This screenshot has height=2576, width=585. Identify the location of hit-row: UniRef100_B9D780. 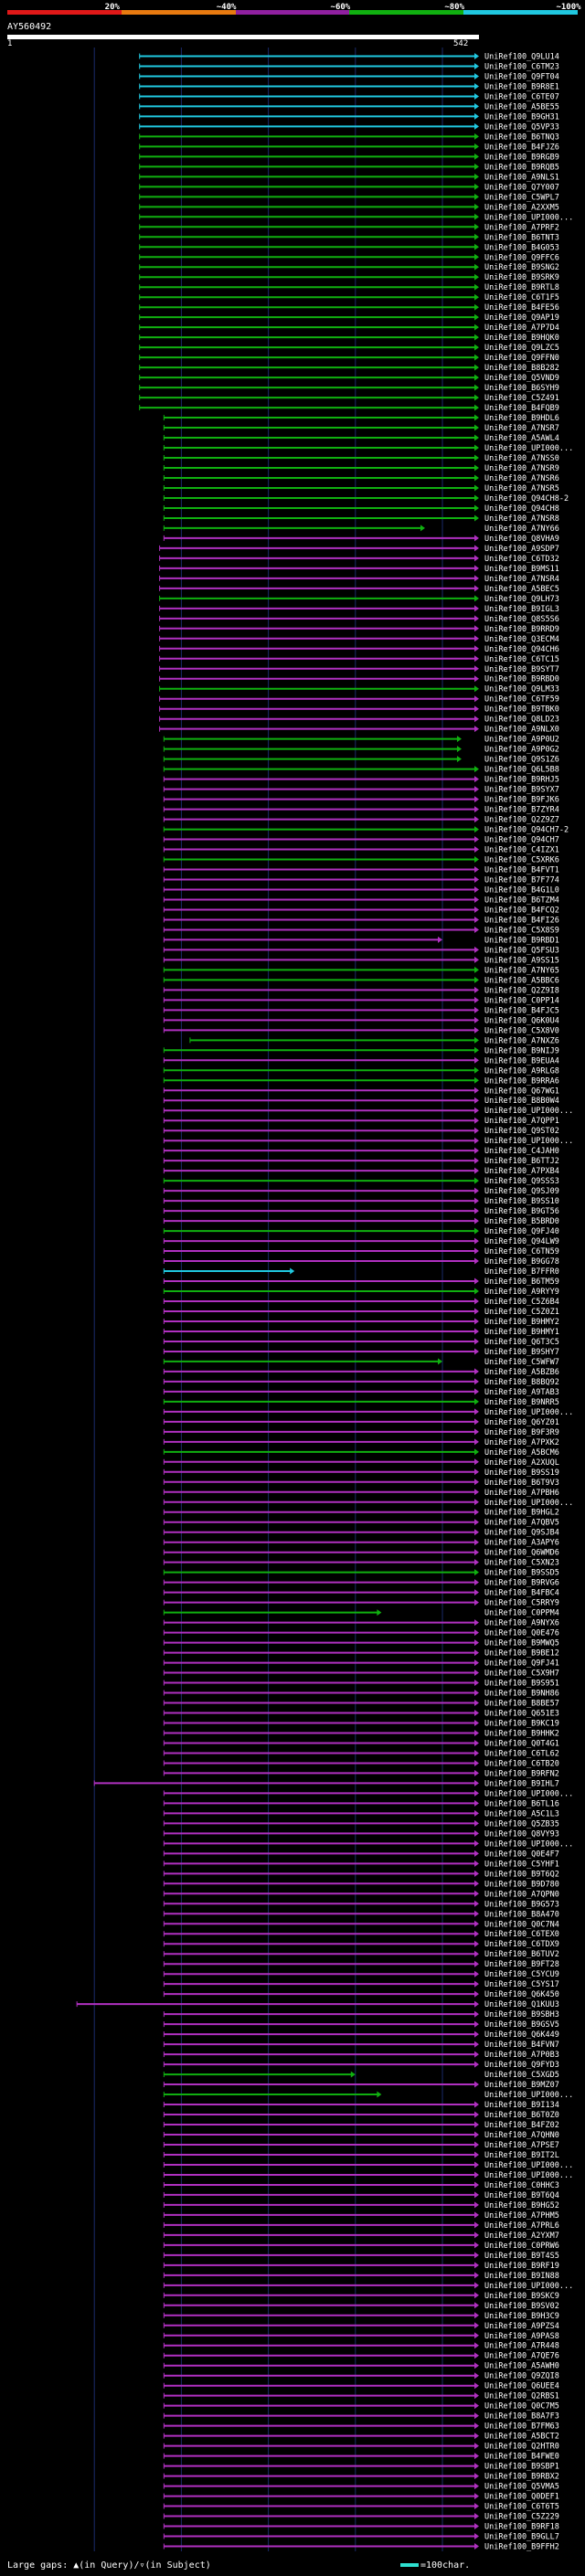
(361, 1884).